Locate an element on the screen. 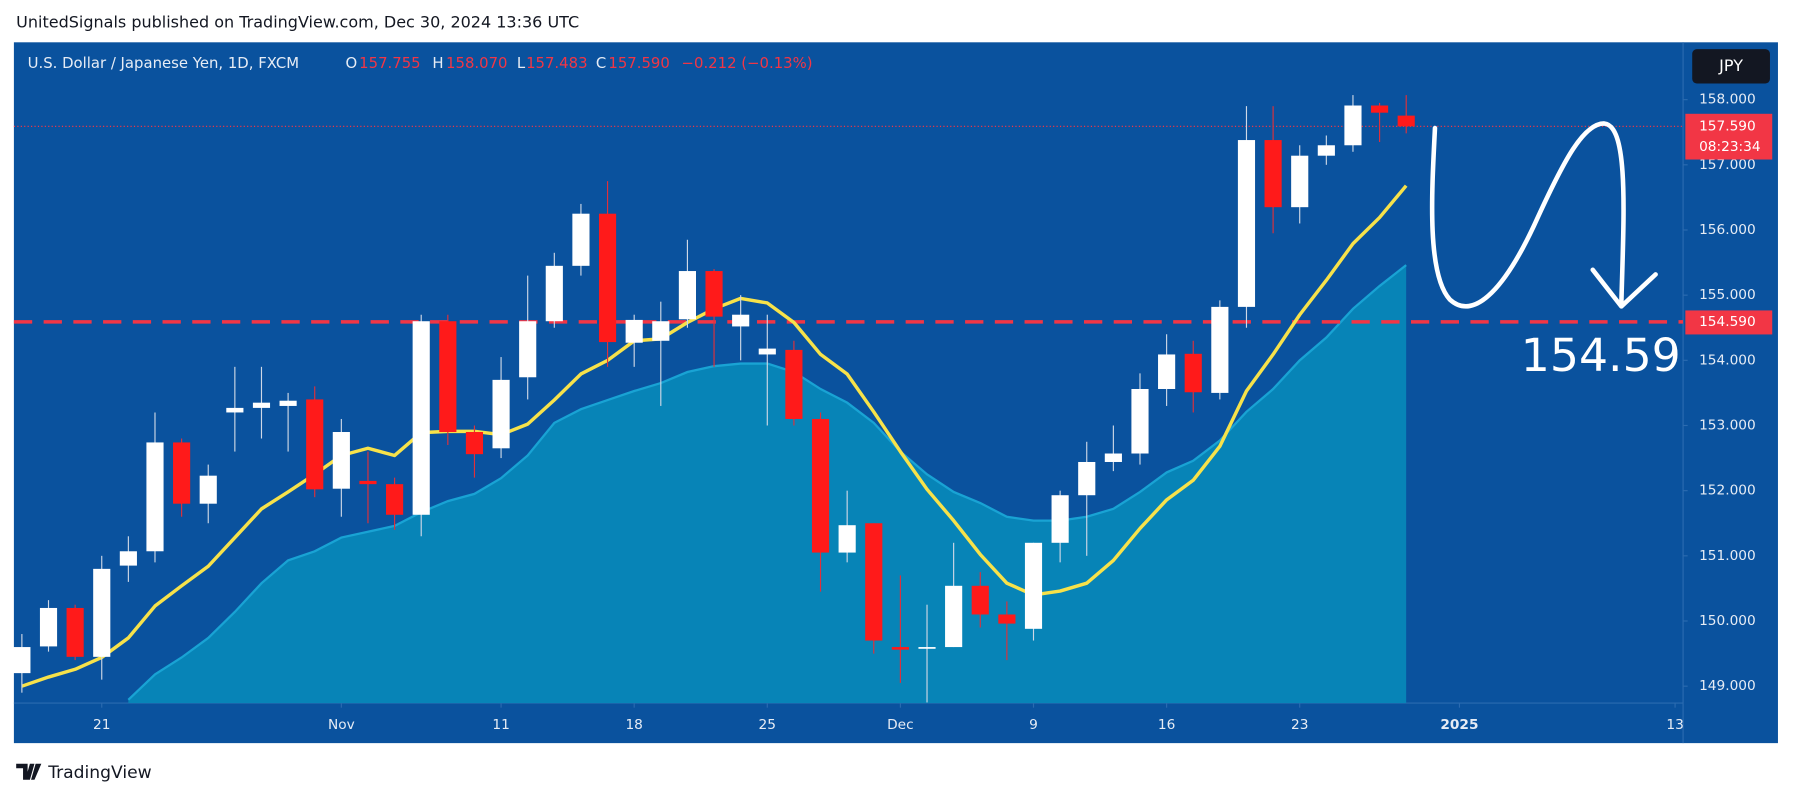 The height and width of the screenshot is (798, 1793). current-price-label: 157.590 is located at coordinates (1727, 126).